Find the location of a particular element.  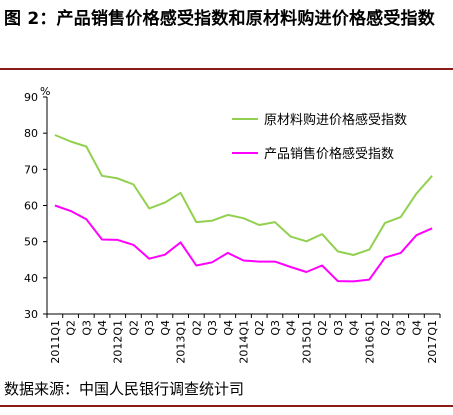

x-tick-label: 2014Q1 is located at coordinates (244, 342).